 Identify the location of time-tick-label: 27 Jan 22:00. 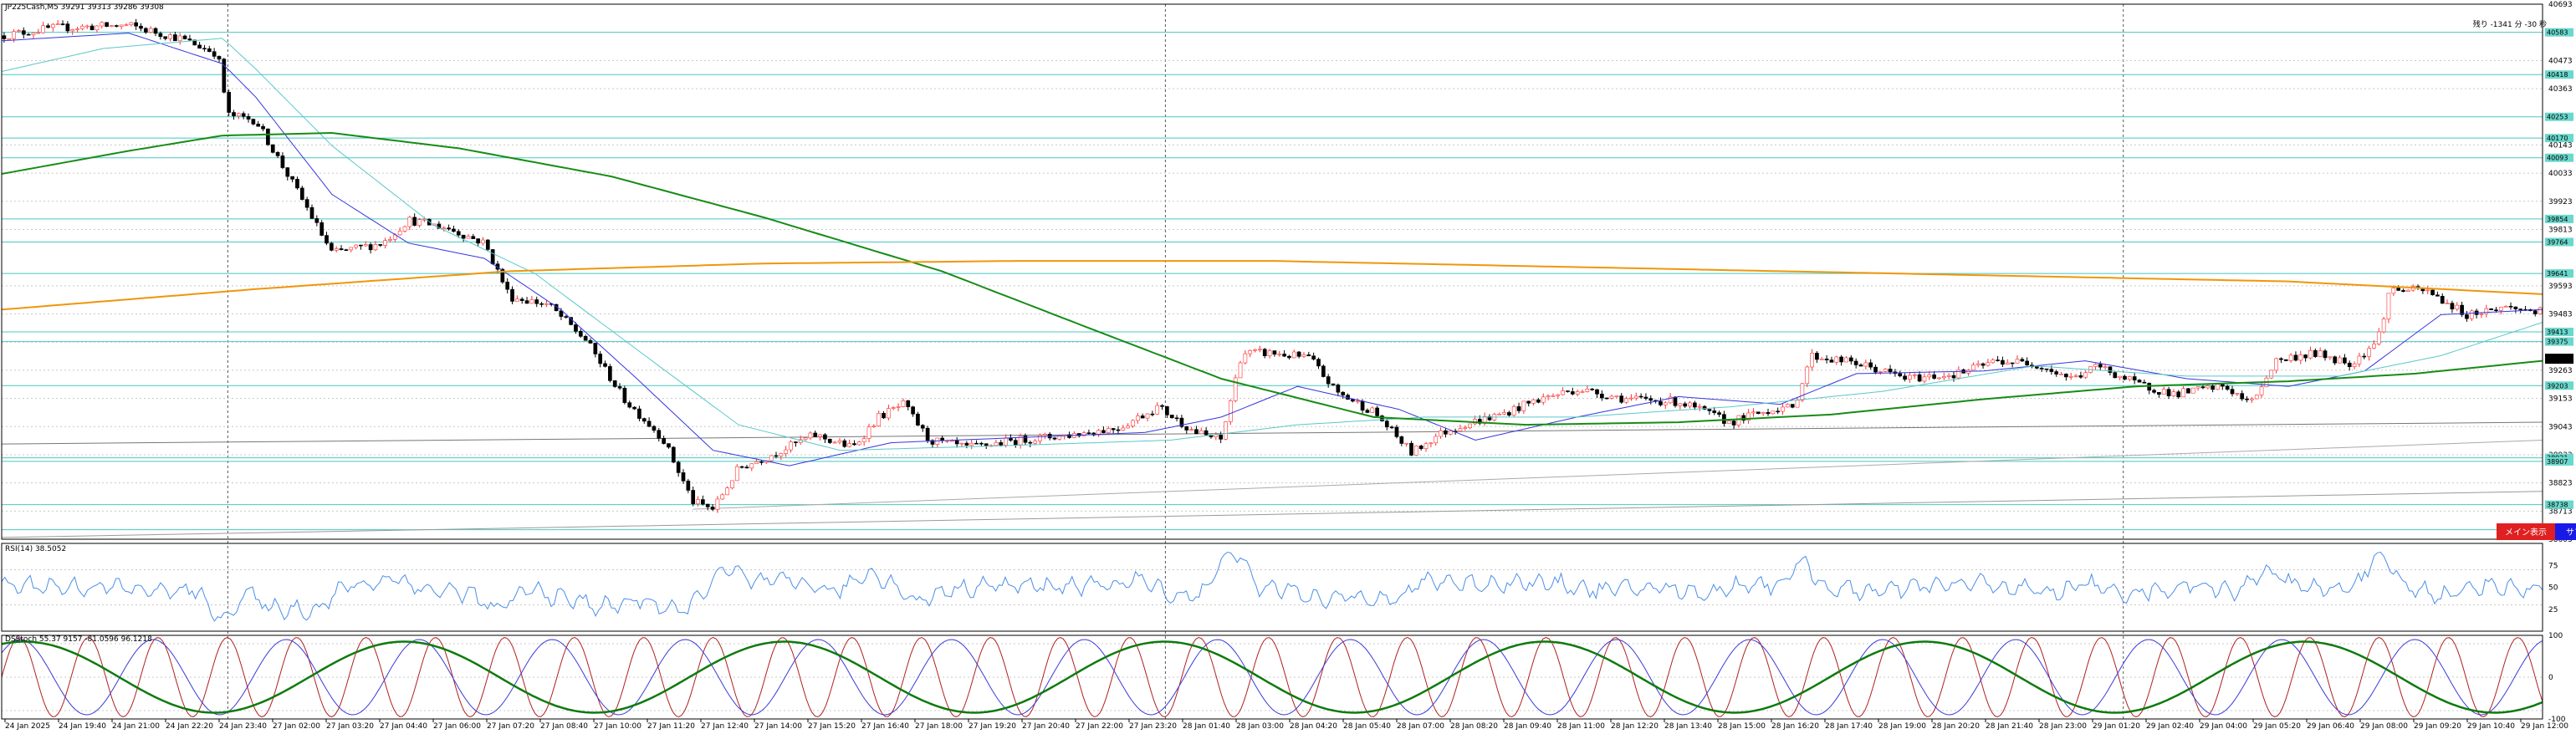
(1099, 727).